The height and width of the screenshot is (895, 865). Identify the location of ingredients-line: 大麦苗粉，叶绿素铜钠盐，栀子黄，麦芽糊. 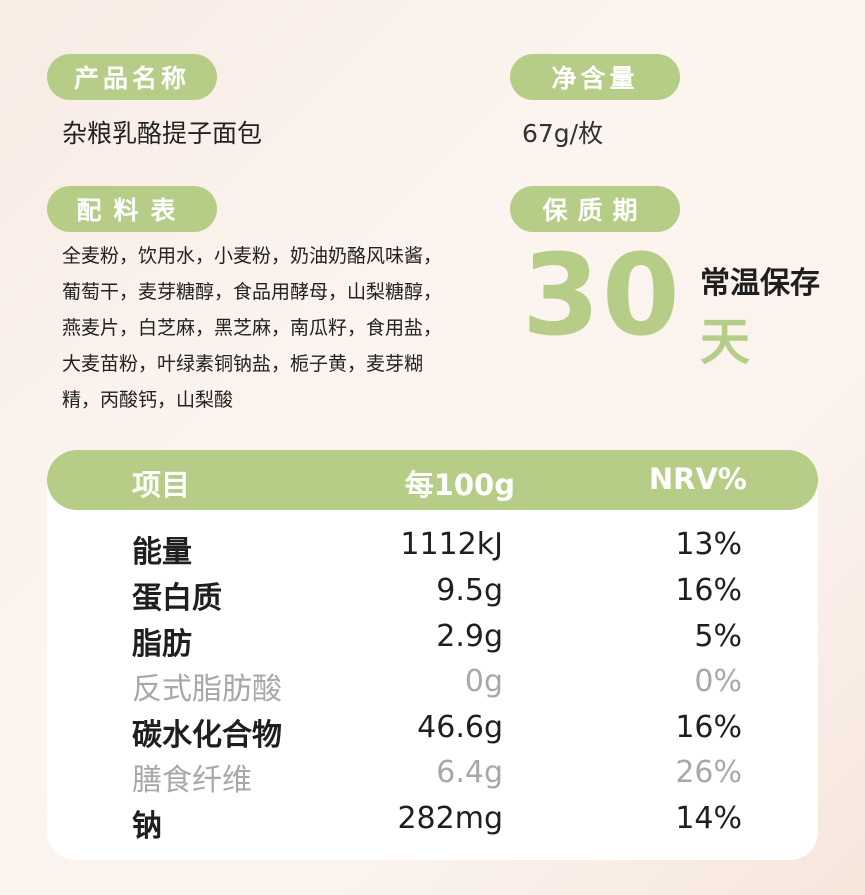
(243, 364).